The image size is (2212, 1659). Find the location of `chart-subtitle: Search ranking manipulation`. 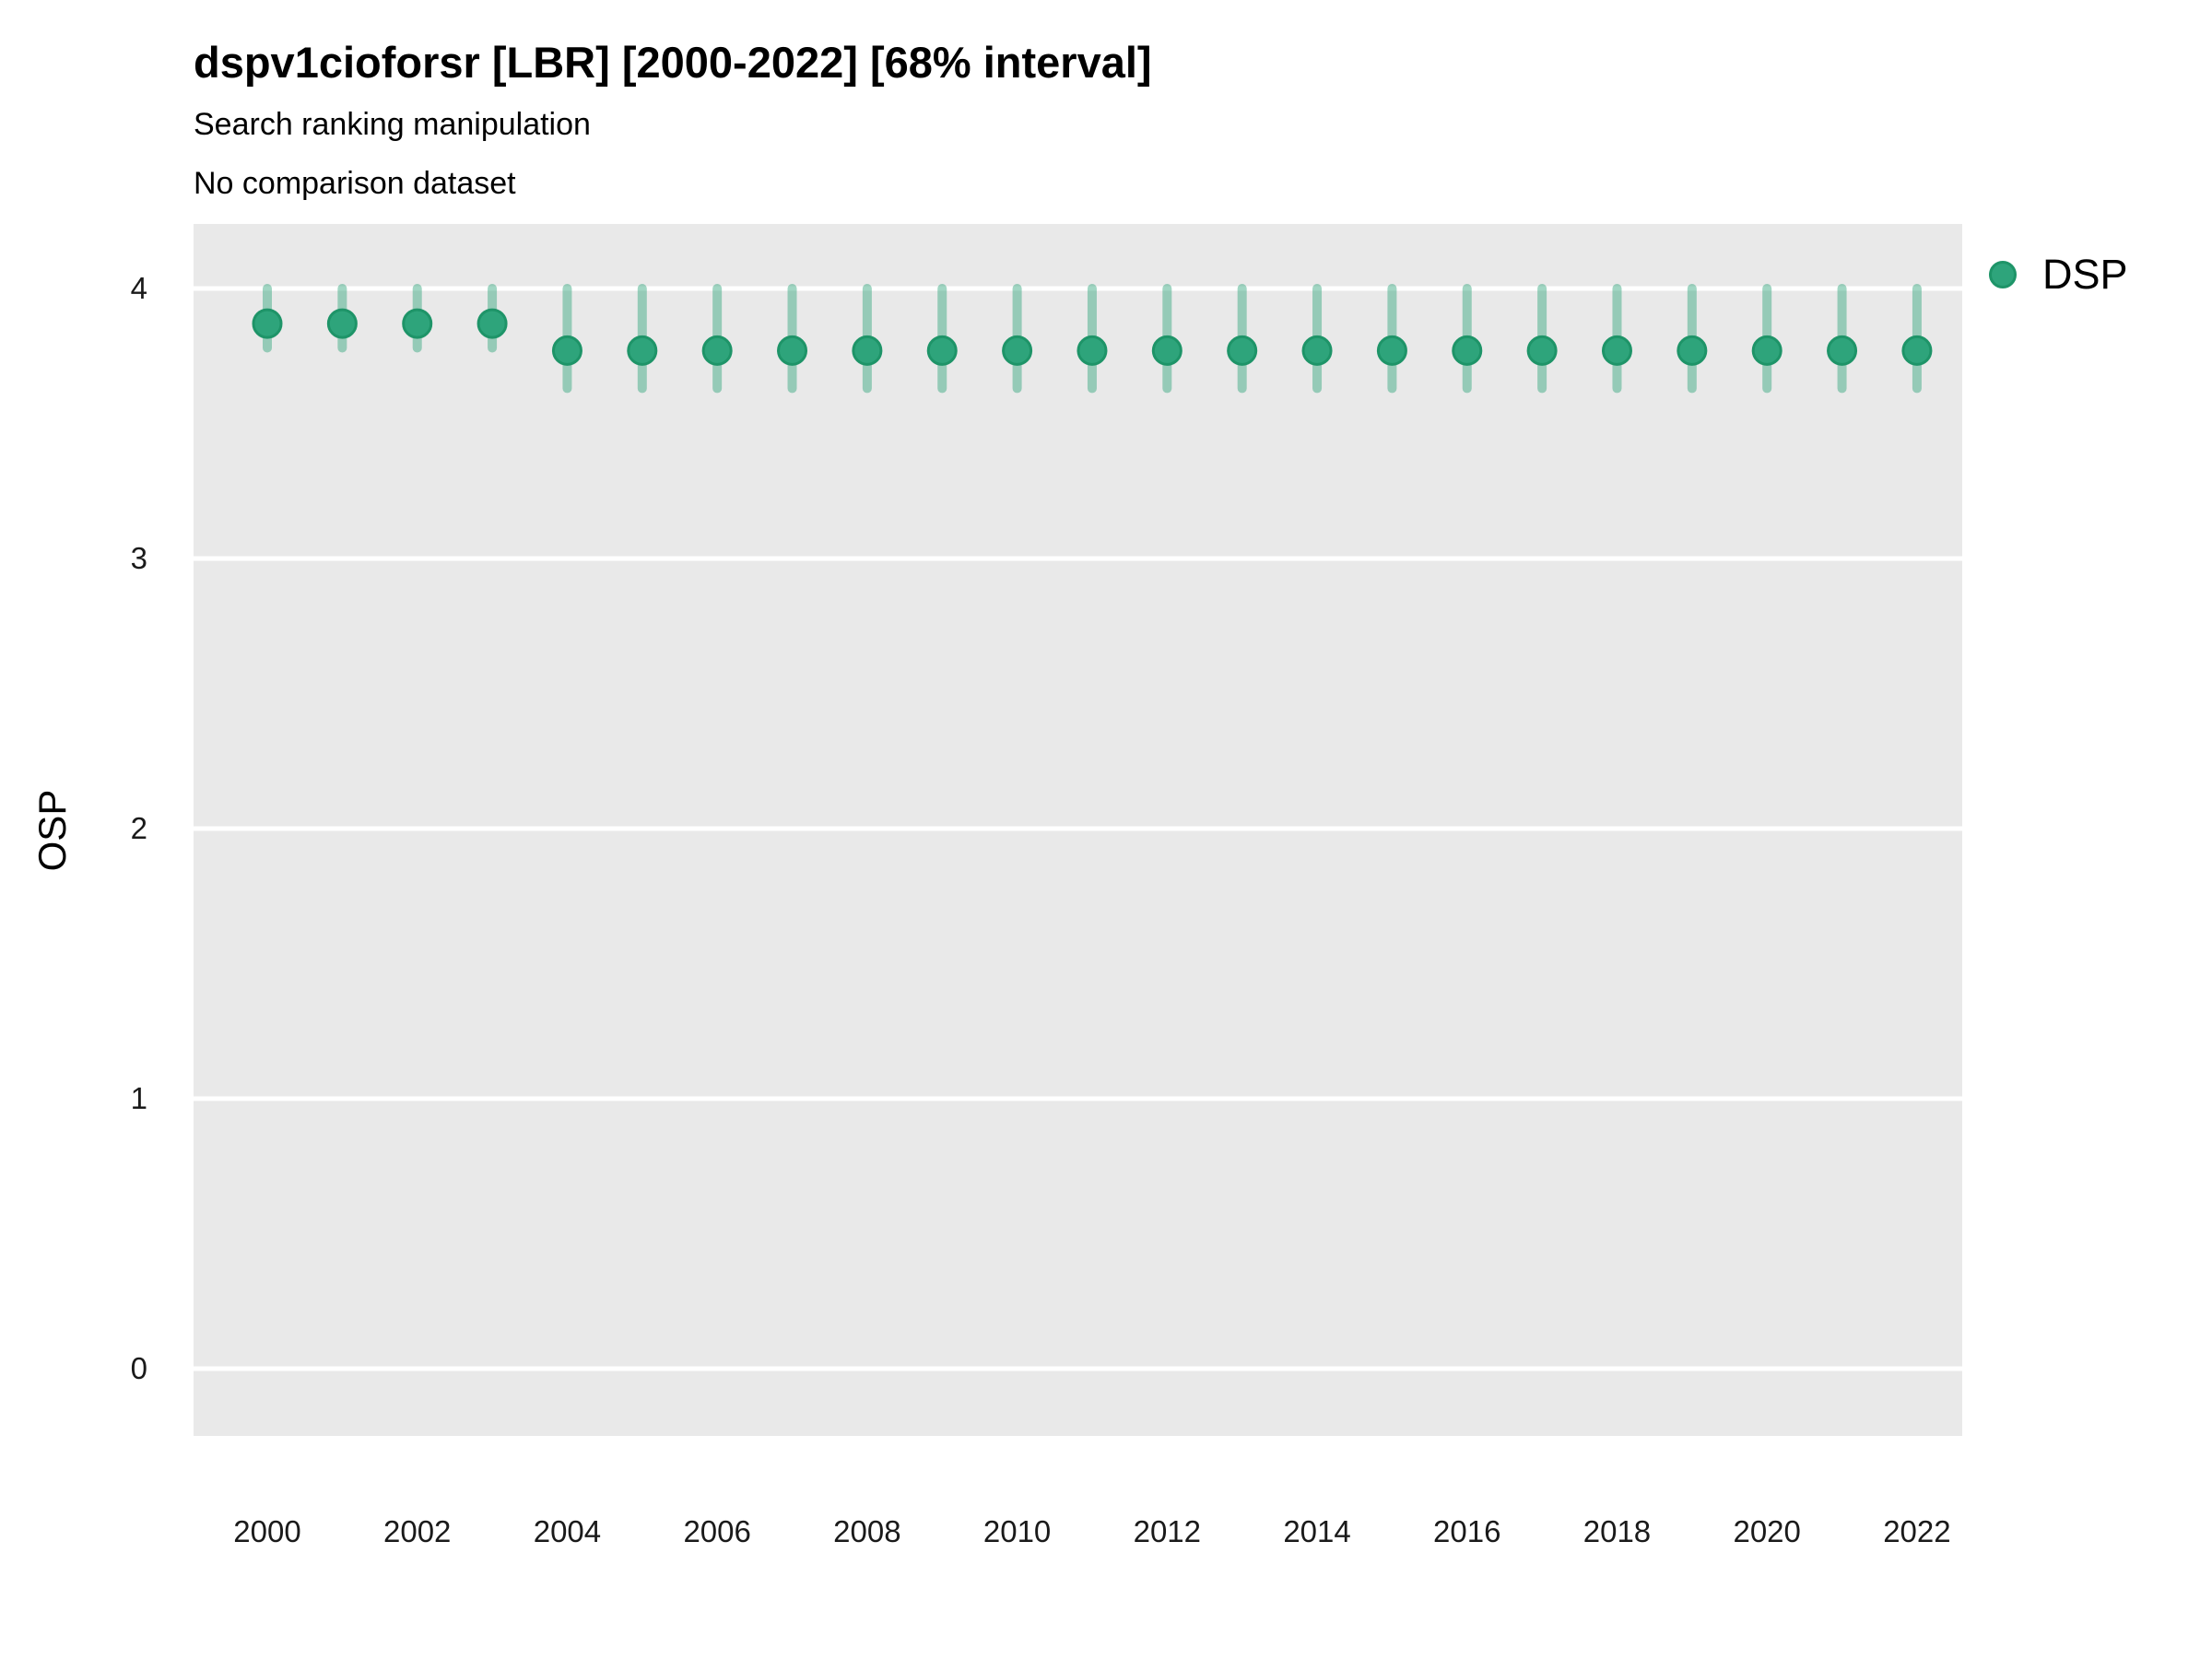

chart-subtitle: Search ranking manipulation is located at coordinates (392, 124).